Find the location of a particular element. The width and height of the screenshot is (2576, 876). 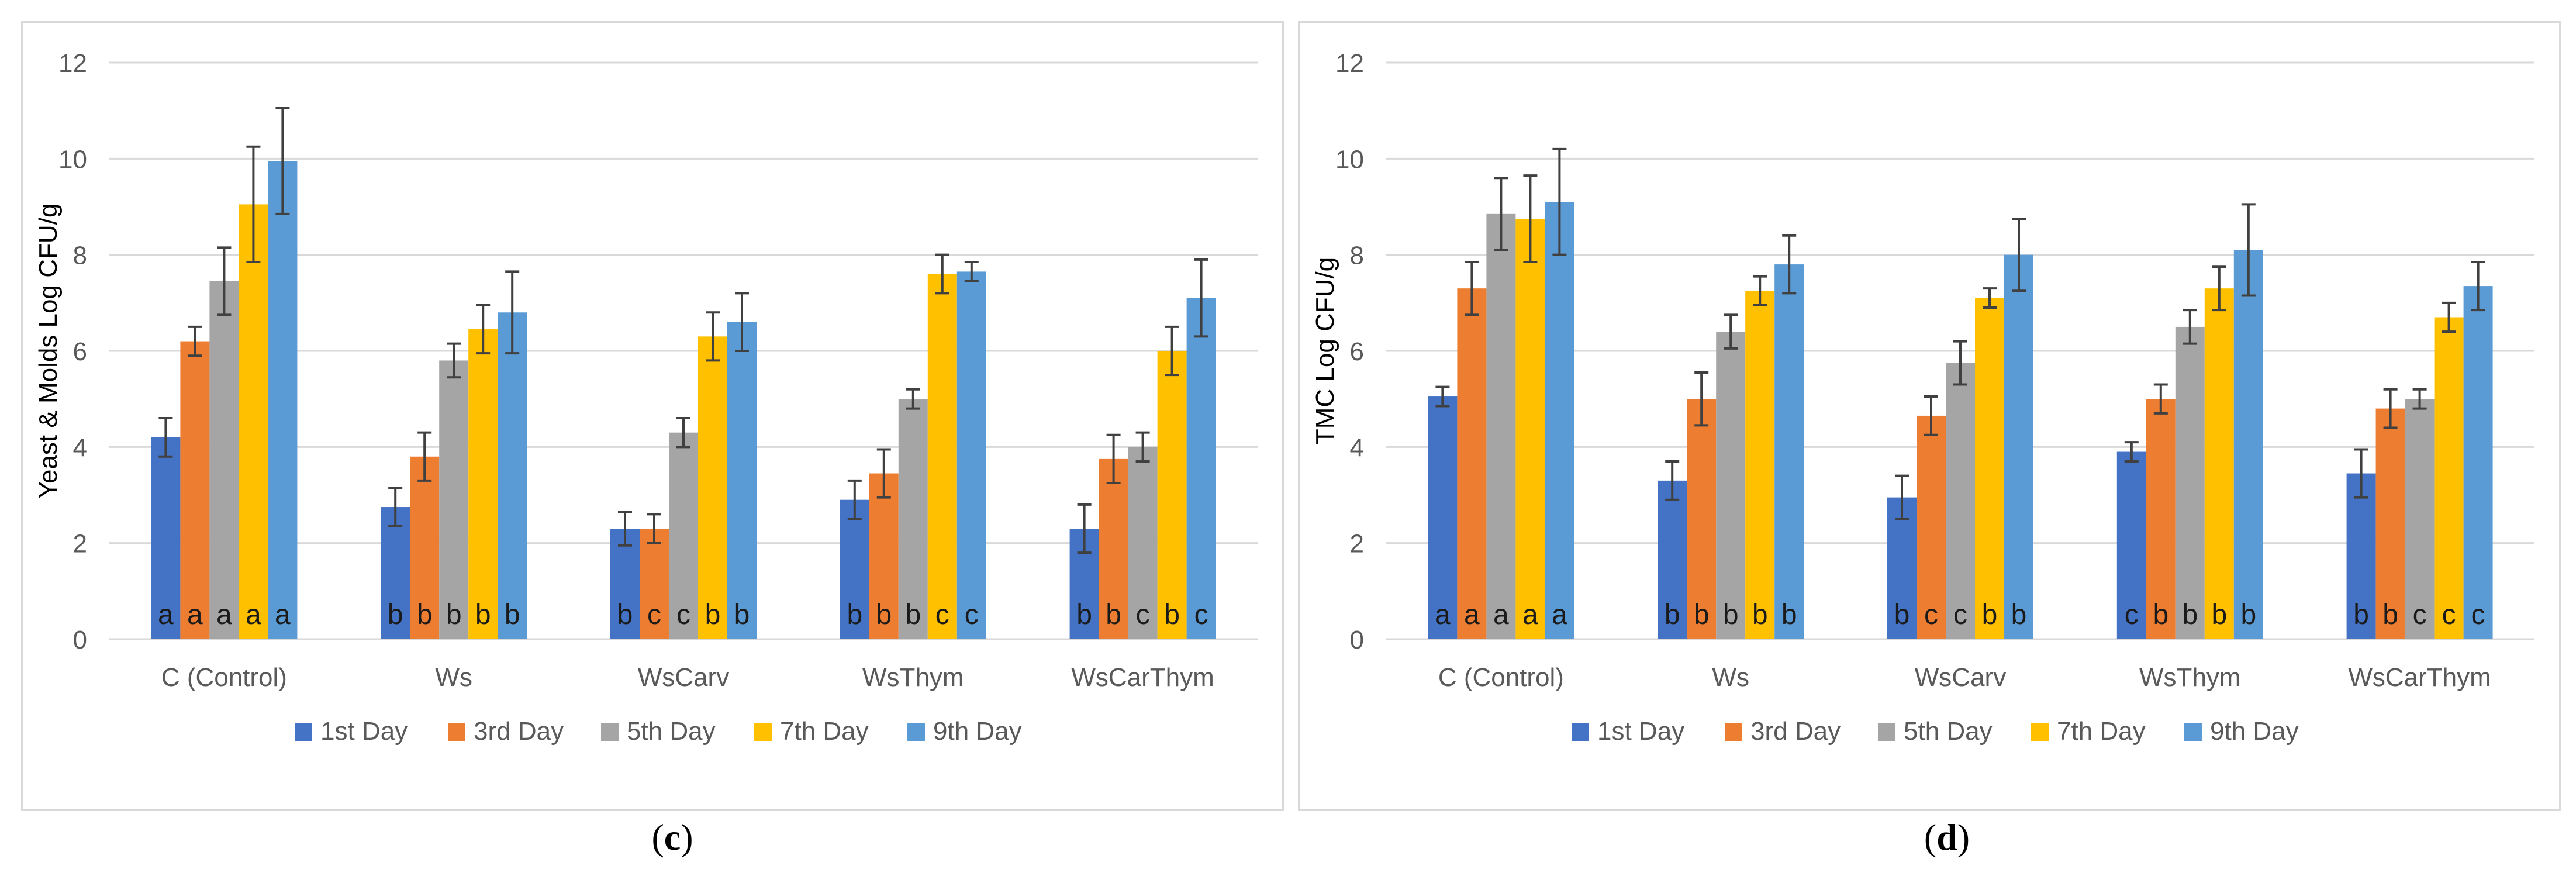

caption-letter-c: c is located at coordinates (672, 837).